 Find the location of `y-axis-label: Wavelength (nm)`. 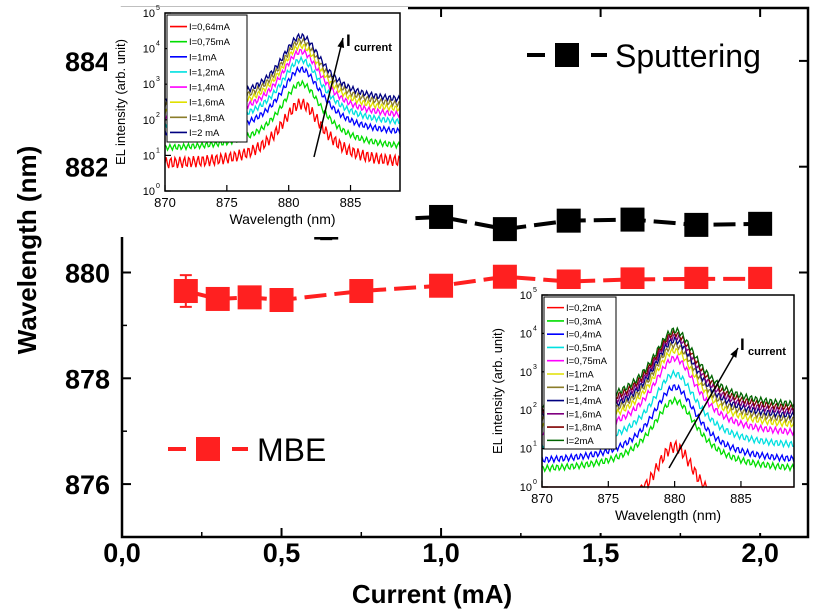

y-axis-label: Wavelength (nm) is located at coordinates (27, 250).